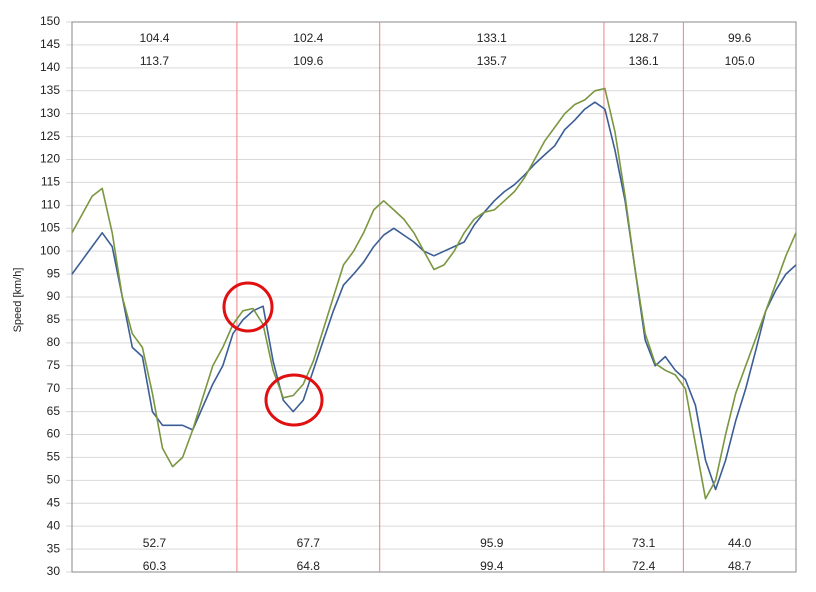  What do you see at coordinates (50, 136) in the screenshot?
I see `y-tick-label: 125` at bounding box center [50, 136].